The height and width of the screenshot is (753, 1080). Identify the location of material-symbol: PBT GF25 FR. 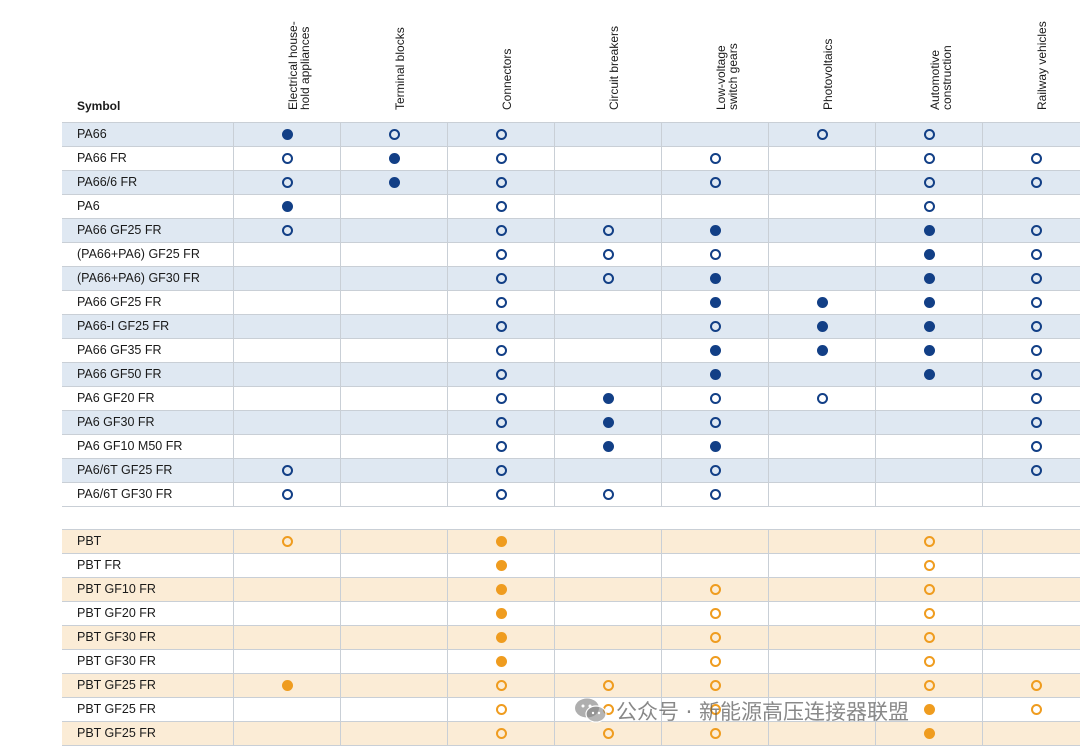
(116, 709).